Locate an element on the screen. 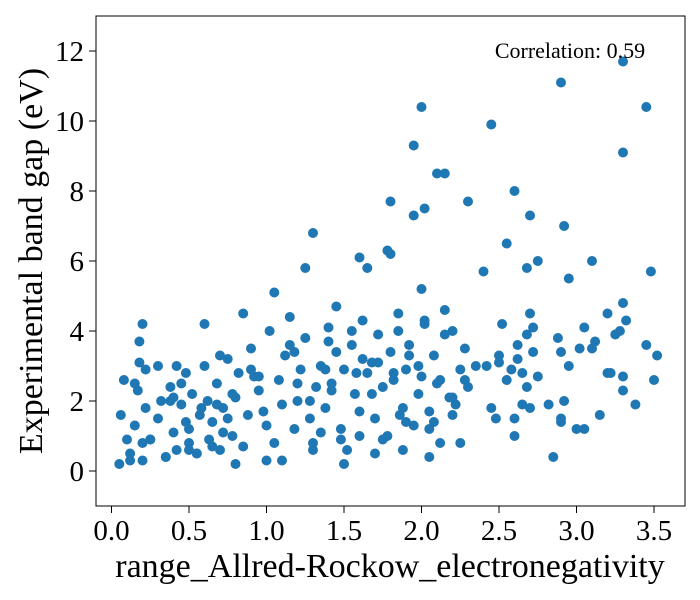 This screenshot has height=600, width=700. x-tick-label: 3.0 is located at coordinates (576, 531).